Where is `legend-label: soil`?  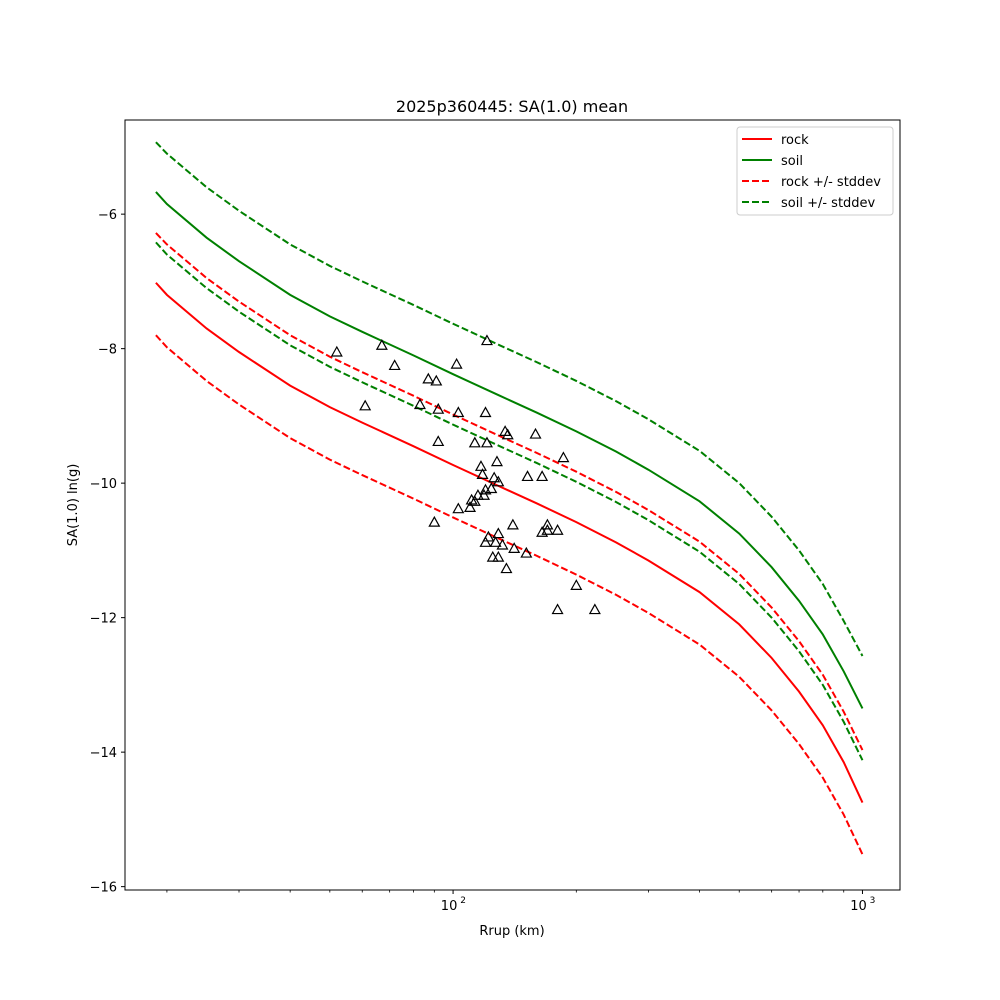
legend-label: soil is located at coordinates (792, 161).